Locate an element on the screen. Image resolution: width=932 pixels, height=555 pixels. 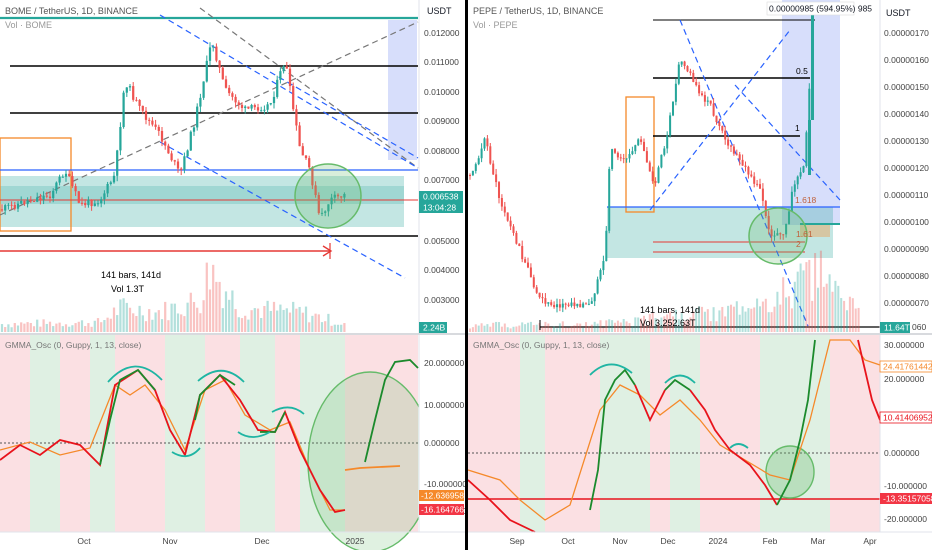
left-osc-lines is located at coordinates (209, 436).